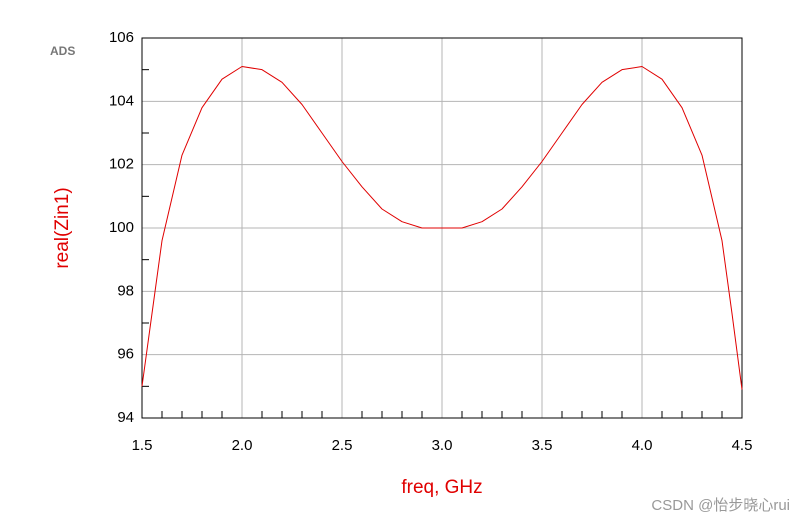  What do you see at coordinates (62, 227) in the screenshot?
I see `y-axis-label: real(Zin1)` at bounding box center [62, 227].